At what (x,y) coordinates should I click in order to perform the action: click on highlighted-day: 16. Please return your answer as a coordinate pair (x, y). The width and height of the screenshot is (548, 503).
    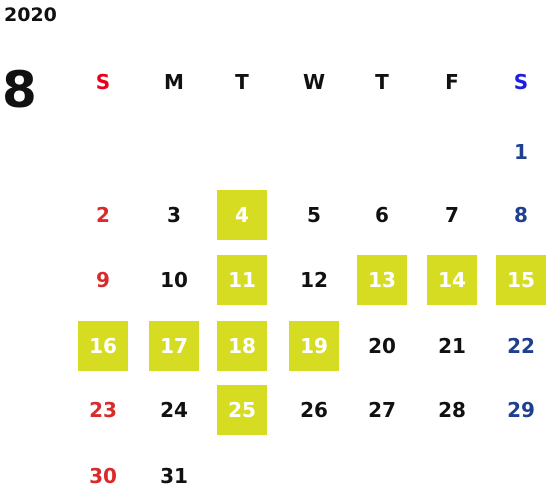
    Looking at the image, I should click on (103, 346).